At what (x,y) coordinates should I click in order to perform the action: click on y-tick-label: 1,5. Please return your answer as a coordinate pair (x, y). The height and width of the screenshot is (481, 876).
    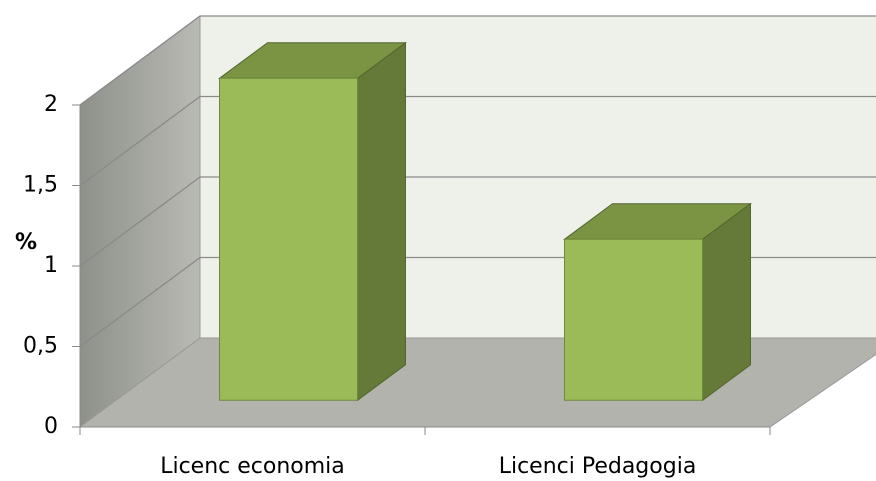
    Looking at the image, I should click on (40, 185).